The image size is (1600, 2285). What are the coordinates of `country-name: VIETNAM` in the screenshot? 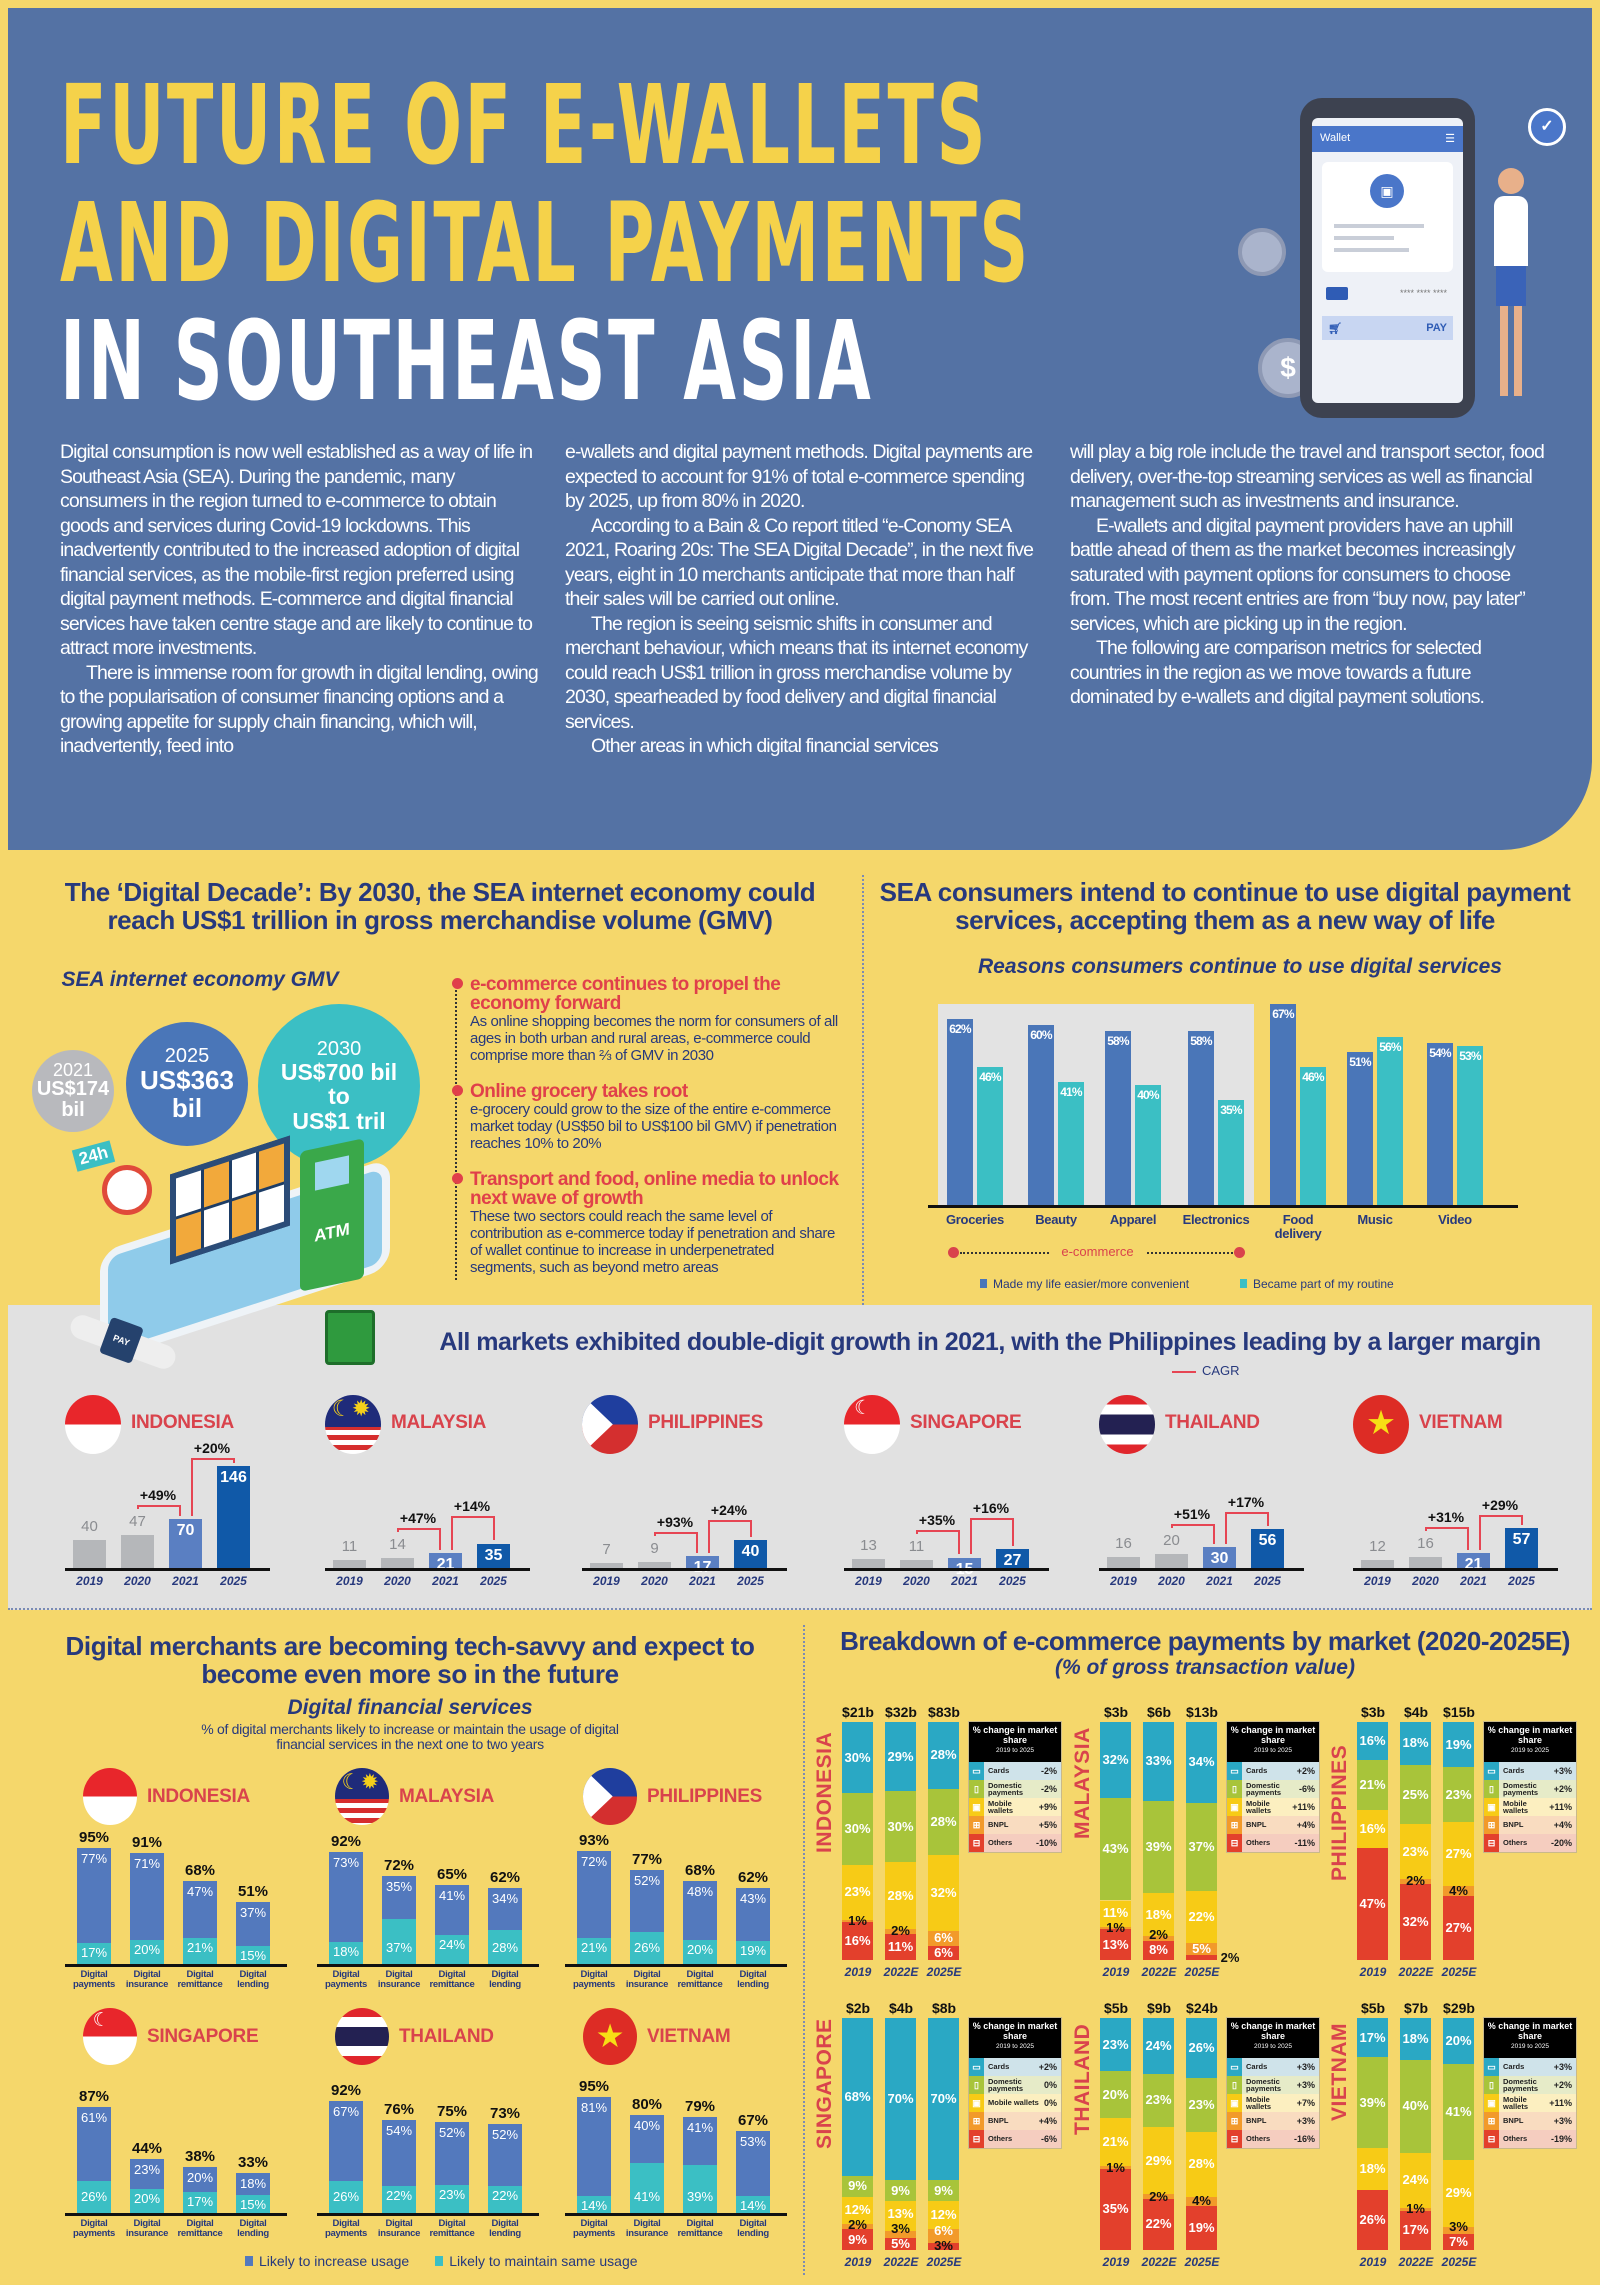 It's located at (1461, 1422).